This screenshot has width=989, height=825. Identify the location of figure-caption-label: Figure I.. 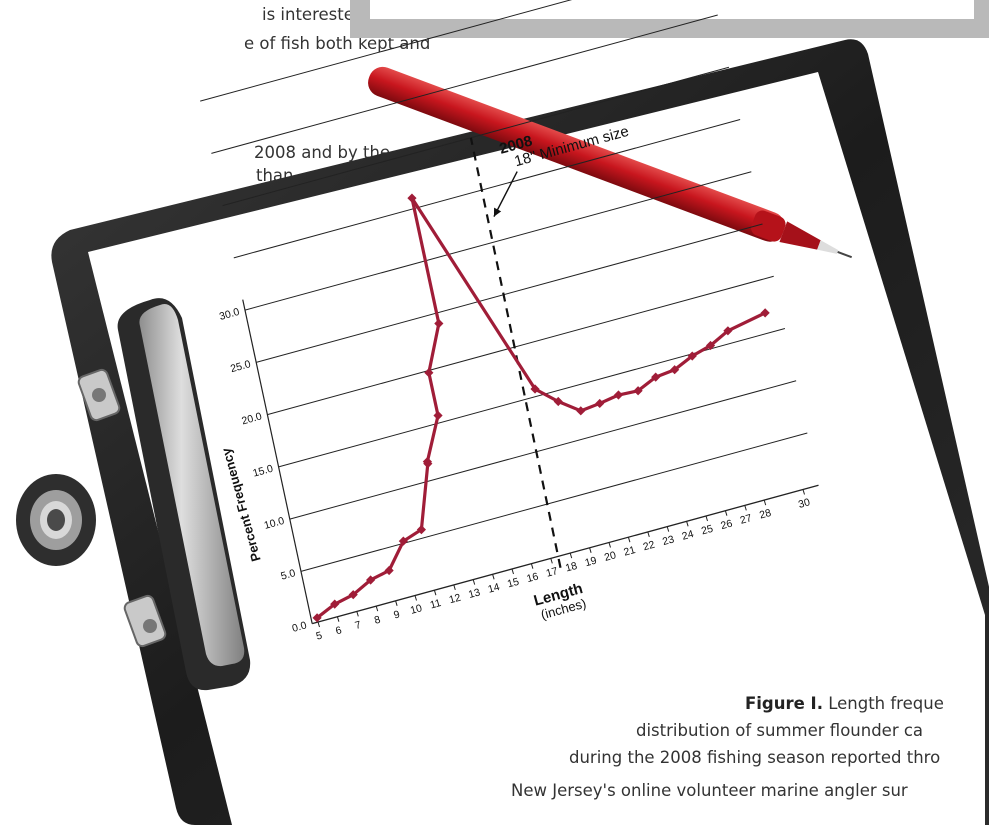
(784, 703).